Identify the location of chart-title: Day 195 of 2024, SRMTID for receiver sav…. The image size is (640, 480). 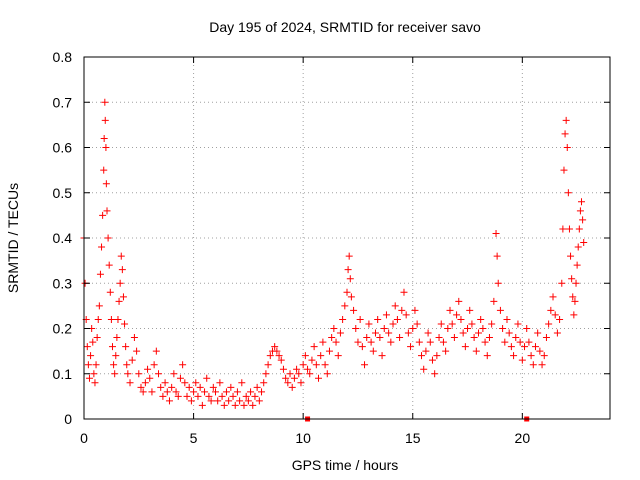
(345, 27).